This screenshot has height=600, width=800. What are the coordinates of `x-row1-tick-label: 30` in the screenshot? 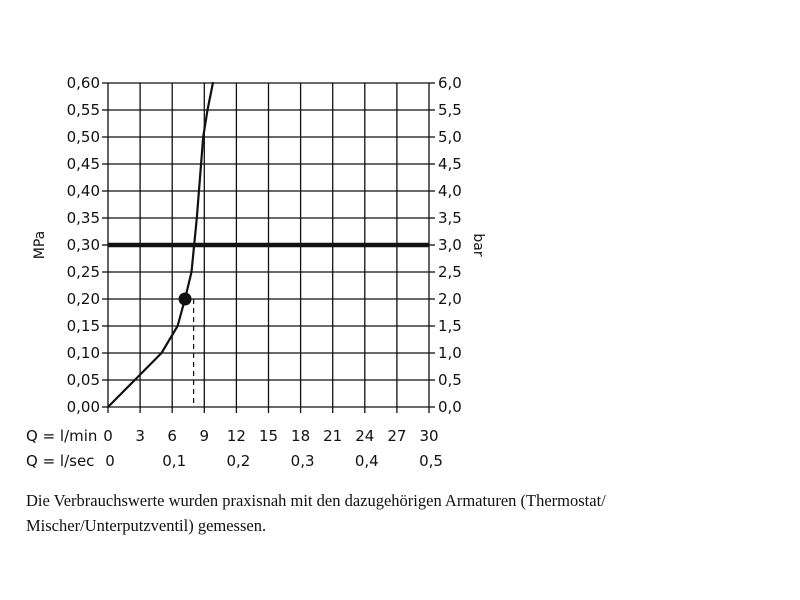 It's located at (428, 436).